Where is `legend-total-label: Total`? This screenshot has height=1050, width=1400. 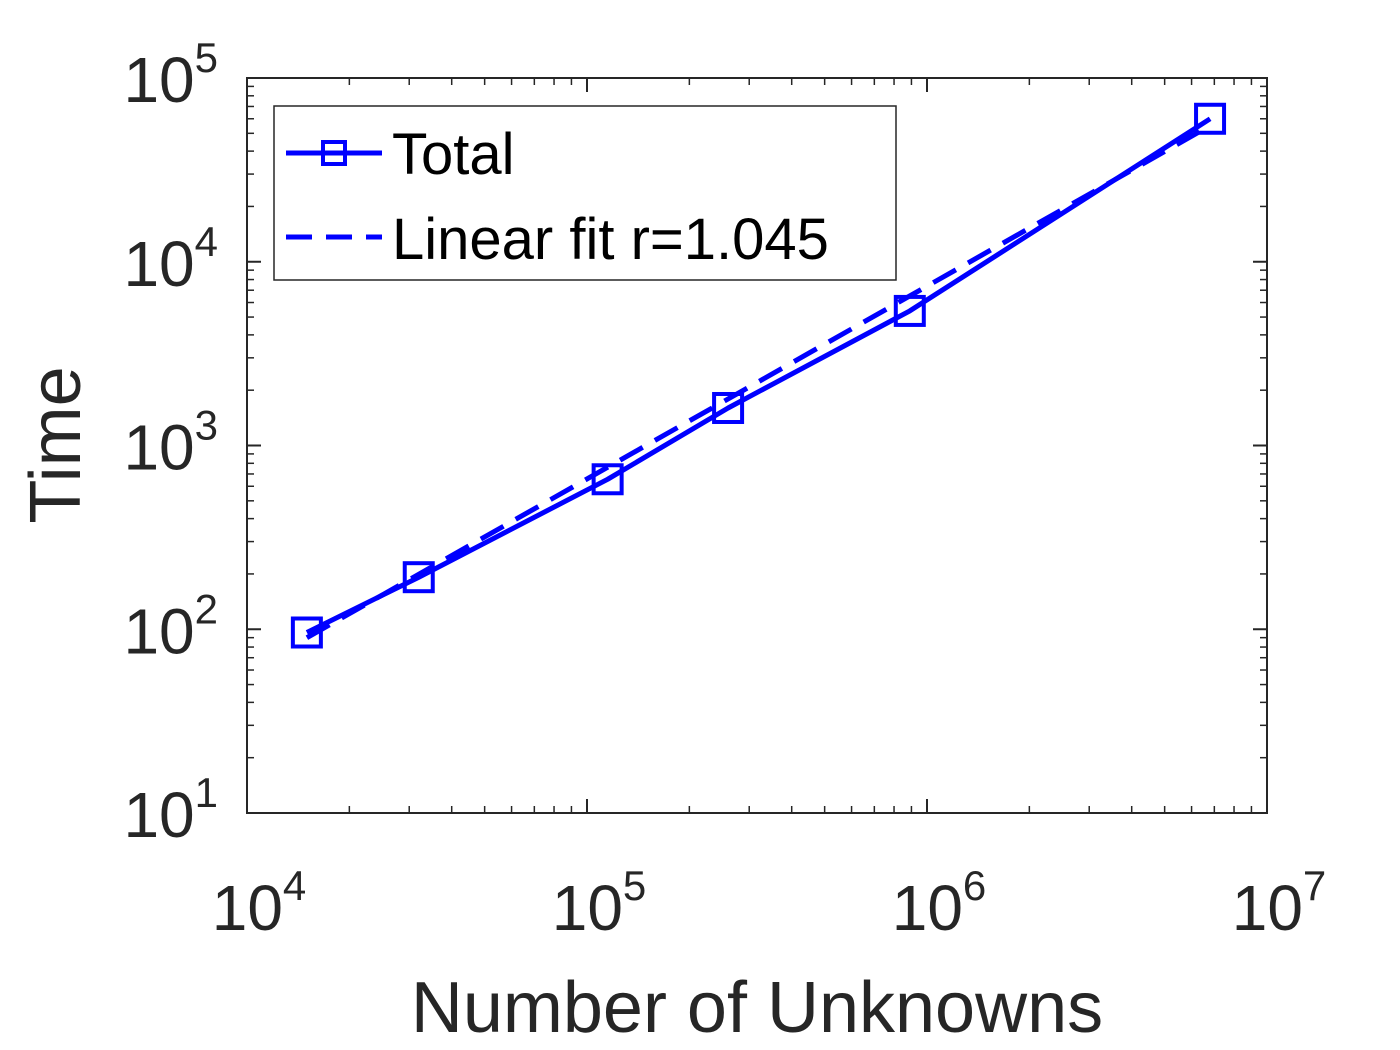 legend-total-label: Total is located at coordinates (453, 154).